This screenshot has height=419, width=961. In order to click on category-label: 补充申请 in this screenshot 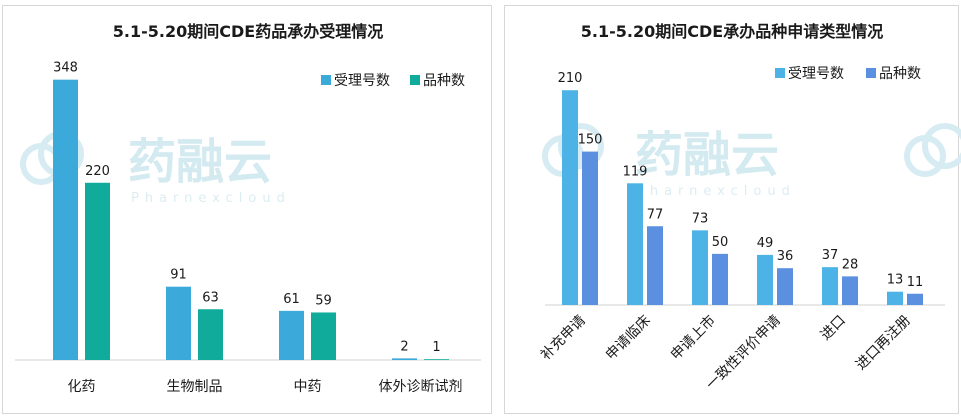, I will do `click(563, 338)`.